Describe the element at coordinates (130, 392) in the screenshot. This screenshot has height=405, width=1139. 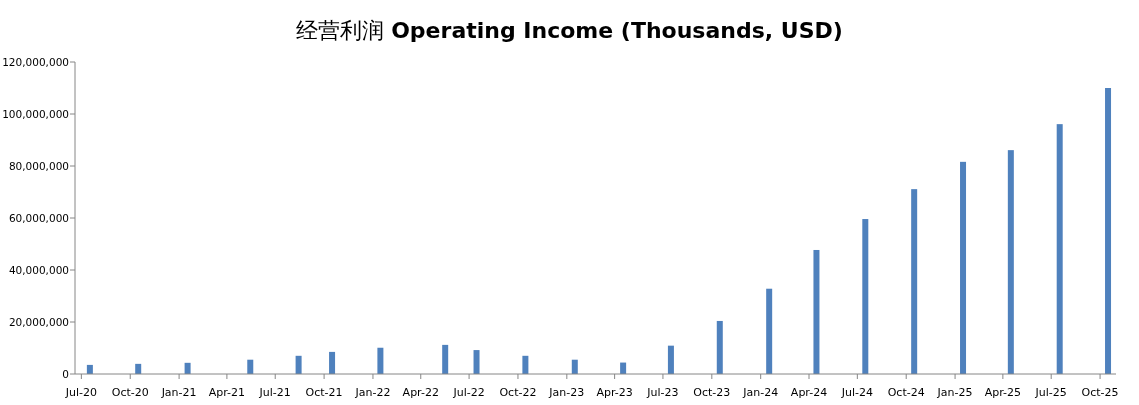
I see `x-tick-label: Oct-20` at that location.